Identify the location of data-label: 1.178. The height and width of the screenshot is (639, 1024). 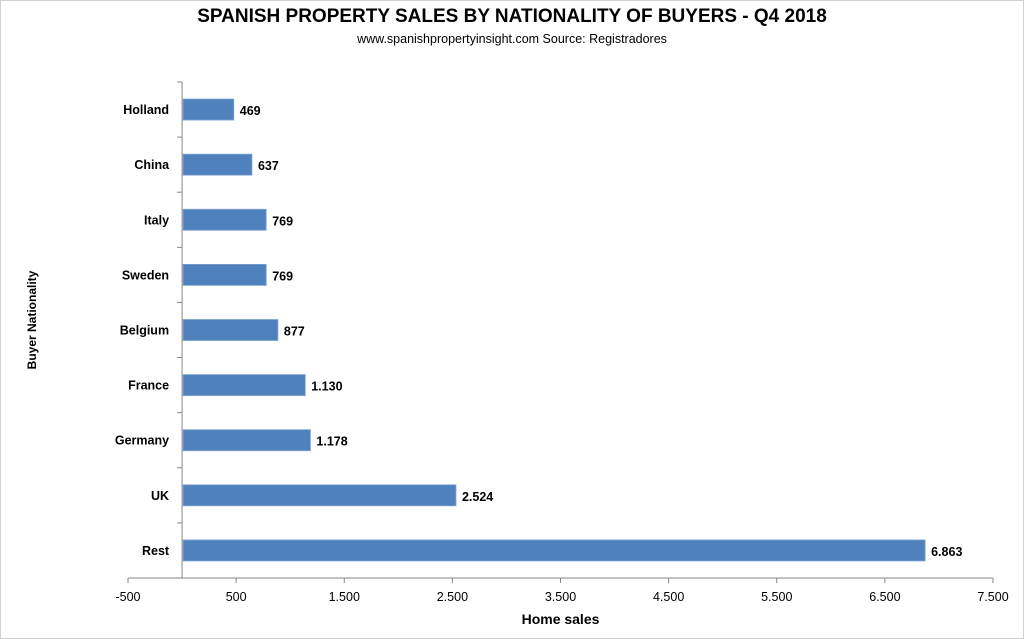
(331, 442).